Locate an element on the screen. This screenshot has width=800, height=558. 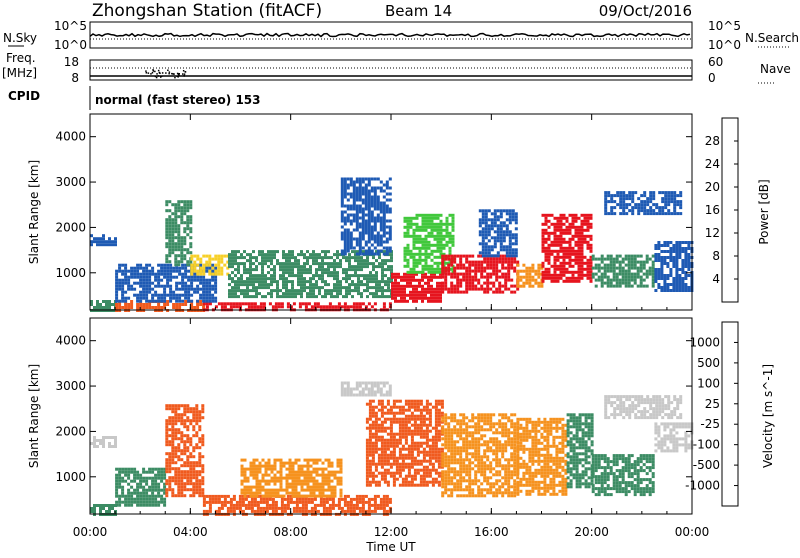
colorbar-tick-label: 100 is located at coordinates (708, 383).